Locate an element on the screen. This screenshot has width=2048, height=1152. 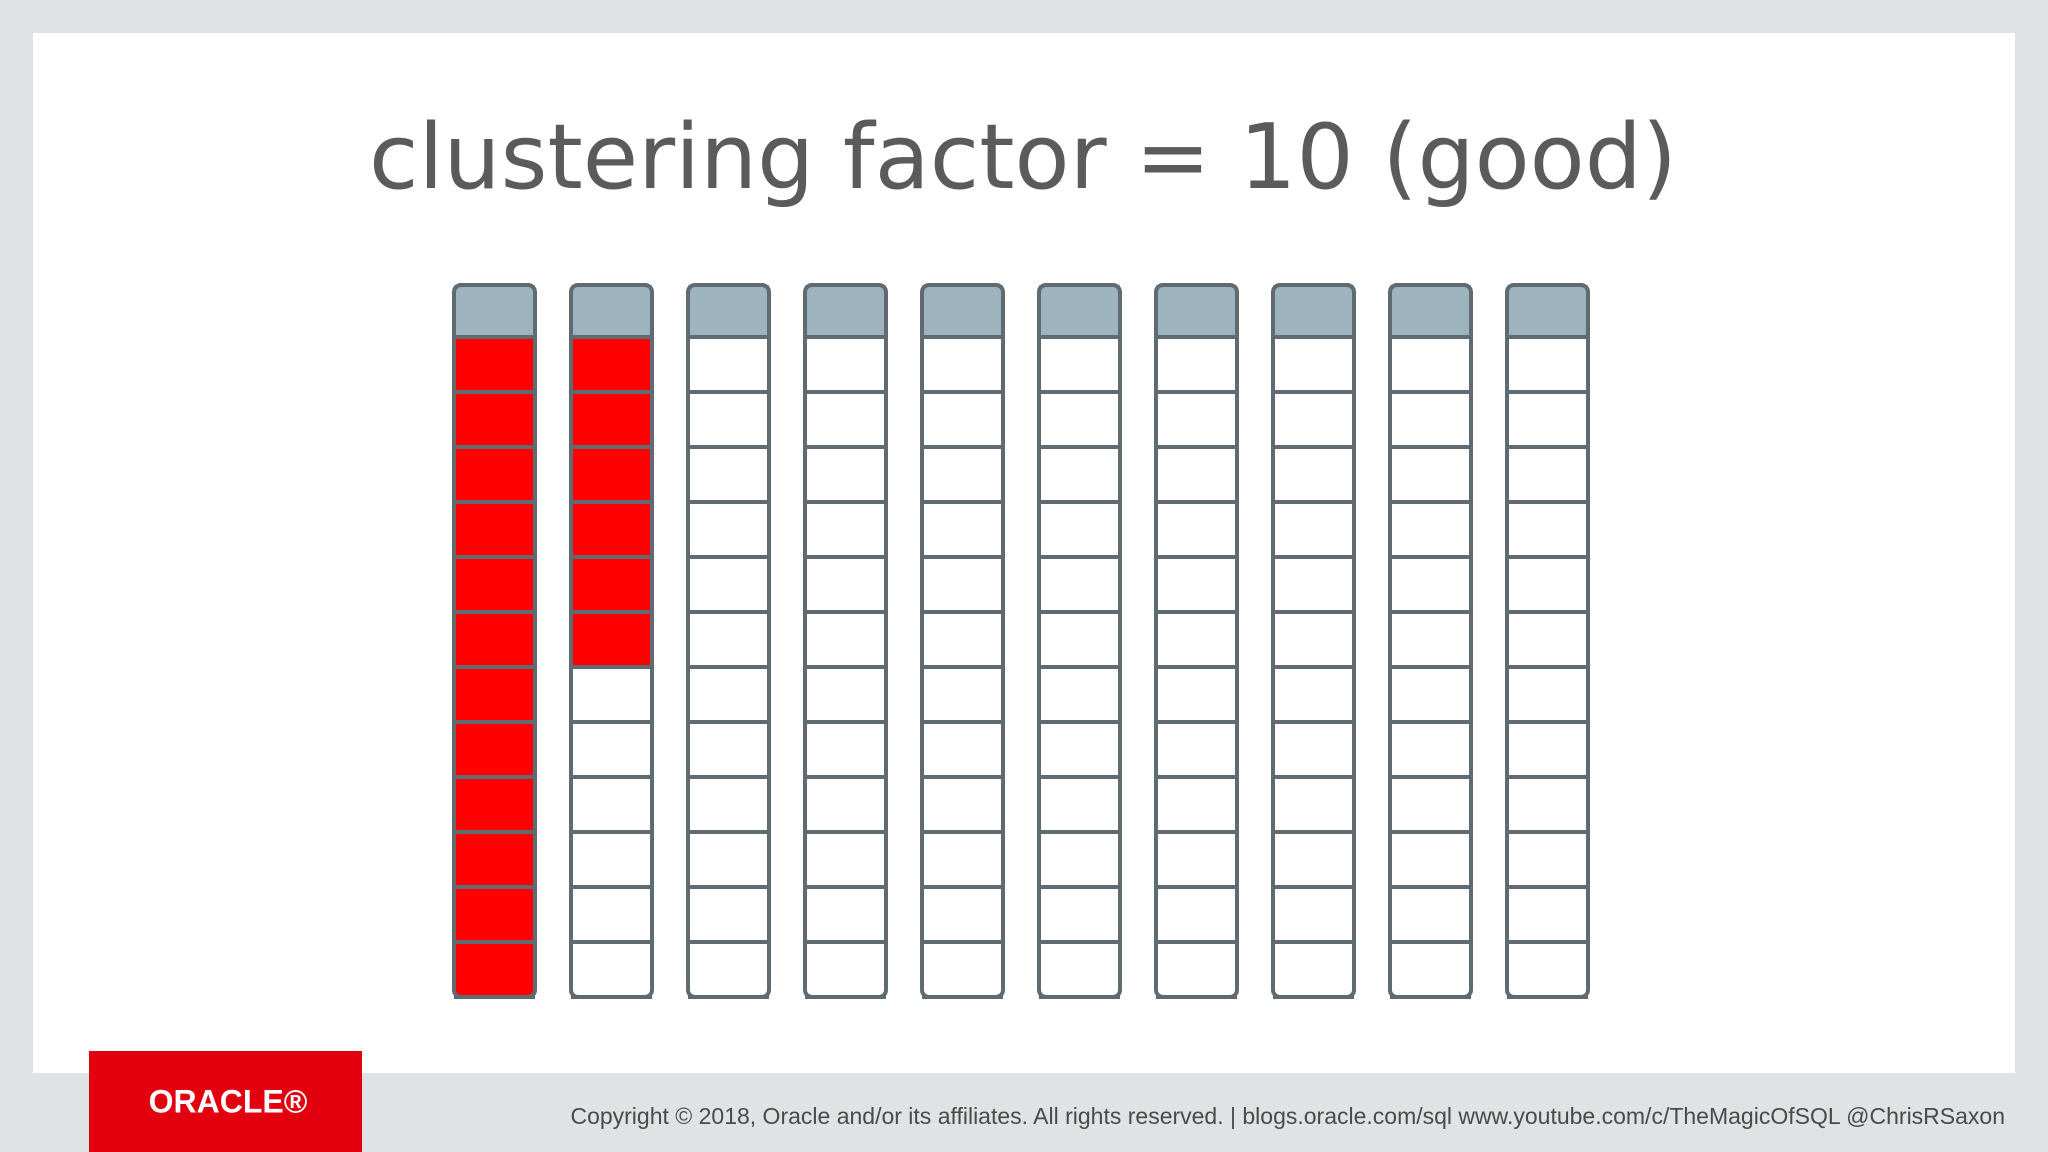
logo: ORACLE® is located at coordinates (228, 1101).